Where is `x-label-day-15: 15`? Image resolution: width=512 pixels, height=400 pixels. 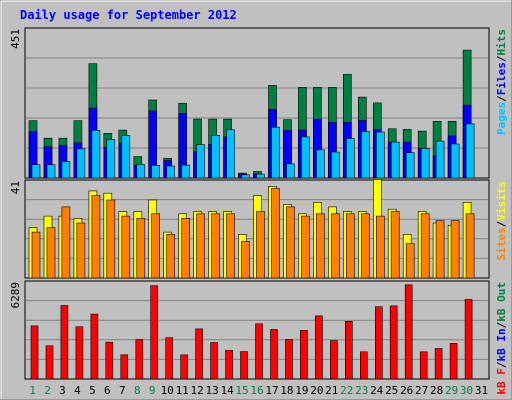
x-label-day-15: 15 is located at coordinates (241, 390).